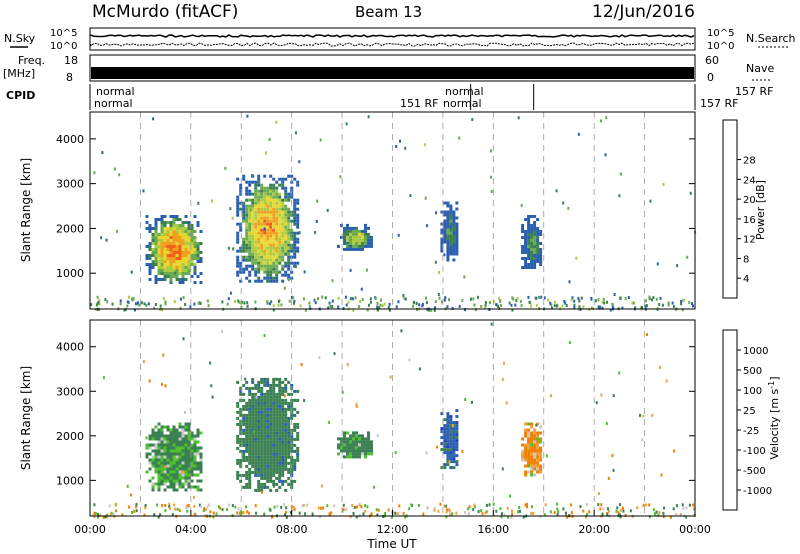 The width and height of the screenshot is (800, 554). I want to click on cpid-row2-b: normal, so click(462, 103).